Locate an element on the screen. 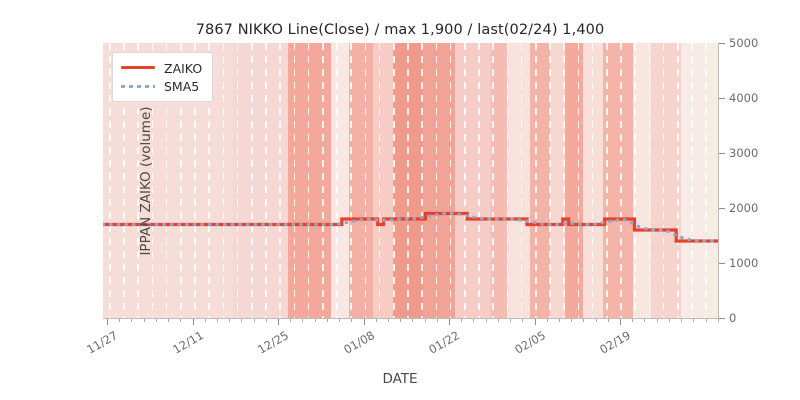  y-axis-right is located at coordinates (719, 181).